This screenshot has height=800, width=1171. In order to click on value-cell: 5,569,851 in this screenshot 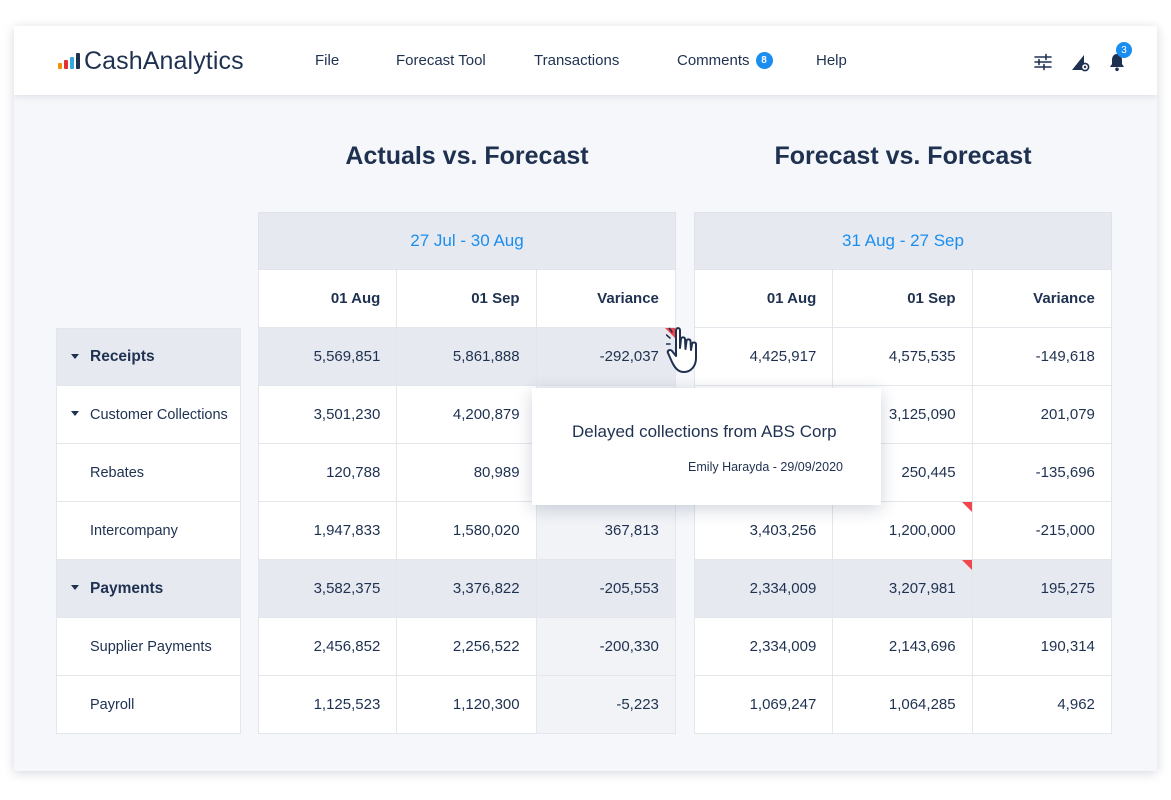, I will do `click(328, 357)`.